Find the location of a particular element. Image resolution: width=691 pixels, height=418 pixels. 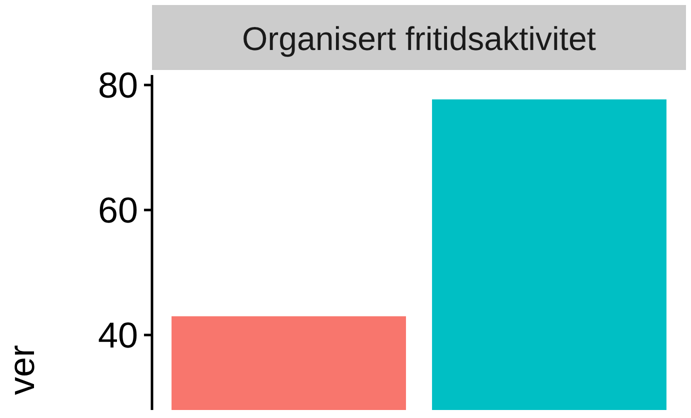

y-tick-label: 40 is located at coordinates (118, 335).